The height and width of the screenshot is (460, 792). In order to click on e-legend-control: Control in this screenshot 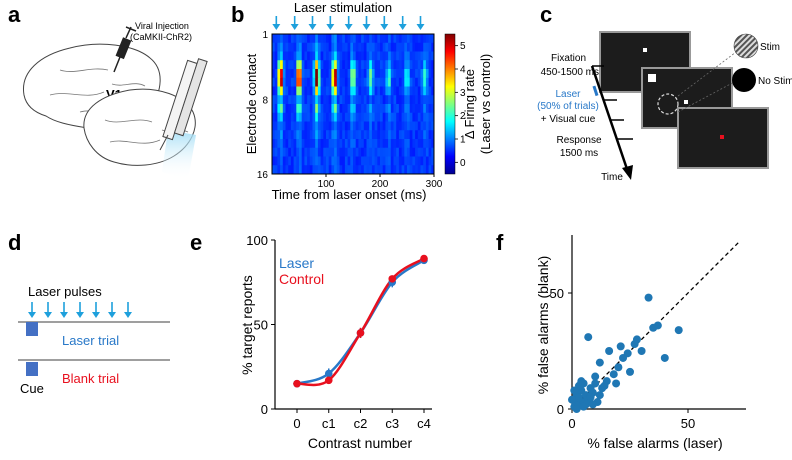, I will do `click(301, 279)`.